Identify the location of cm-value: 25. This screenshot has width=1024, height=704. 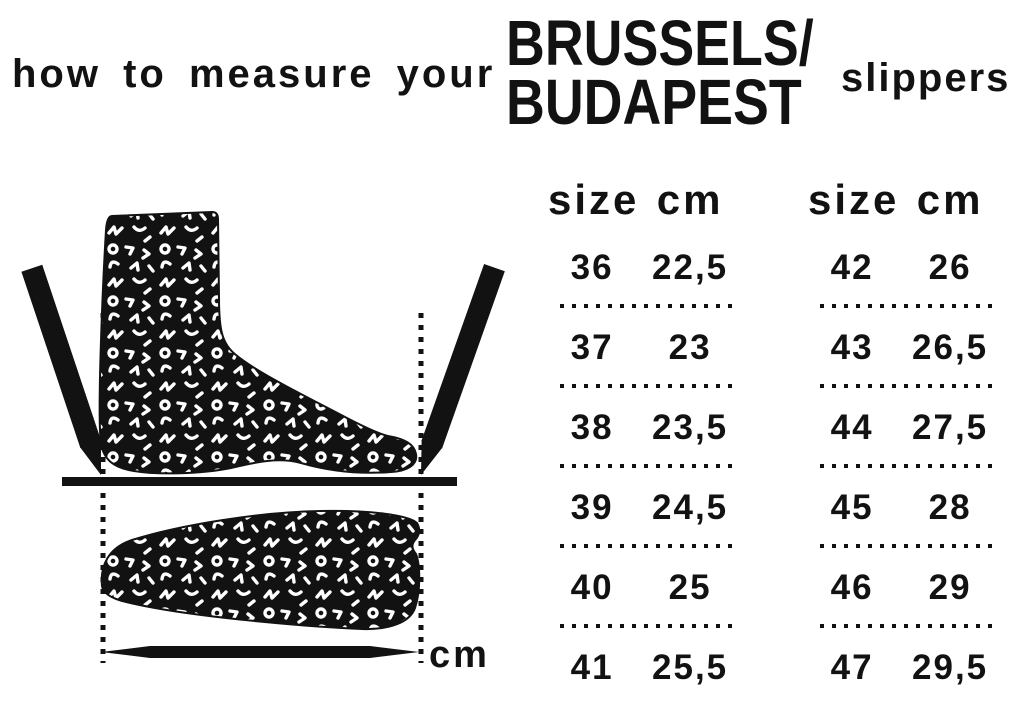
(690, 587).